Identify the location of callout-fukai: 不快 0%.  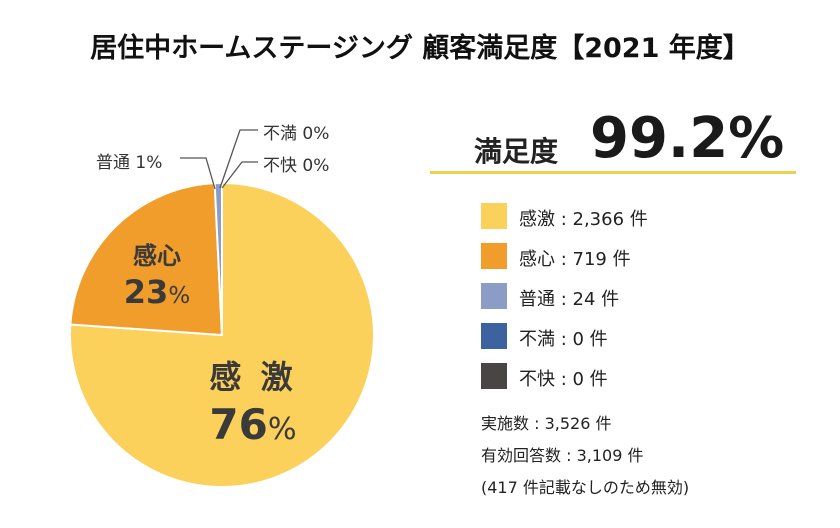
(296, 166).